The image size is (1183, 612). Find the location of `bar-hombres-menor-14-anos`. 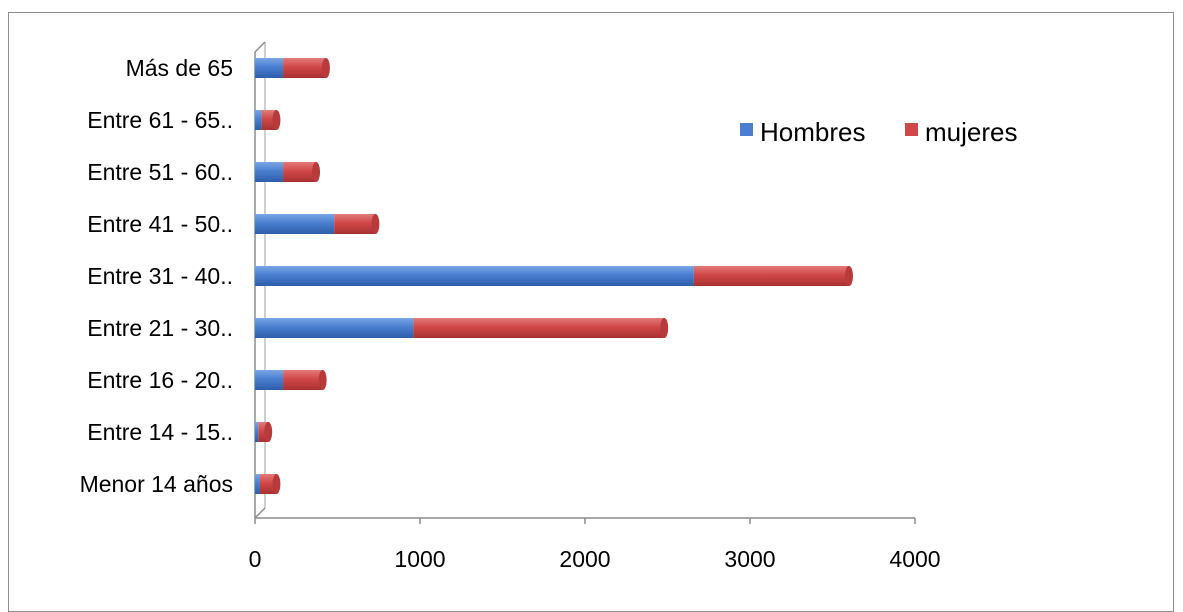

bar-hombres-menor-14-anos is located at coordinates (257, 484).